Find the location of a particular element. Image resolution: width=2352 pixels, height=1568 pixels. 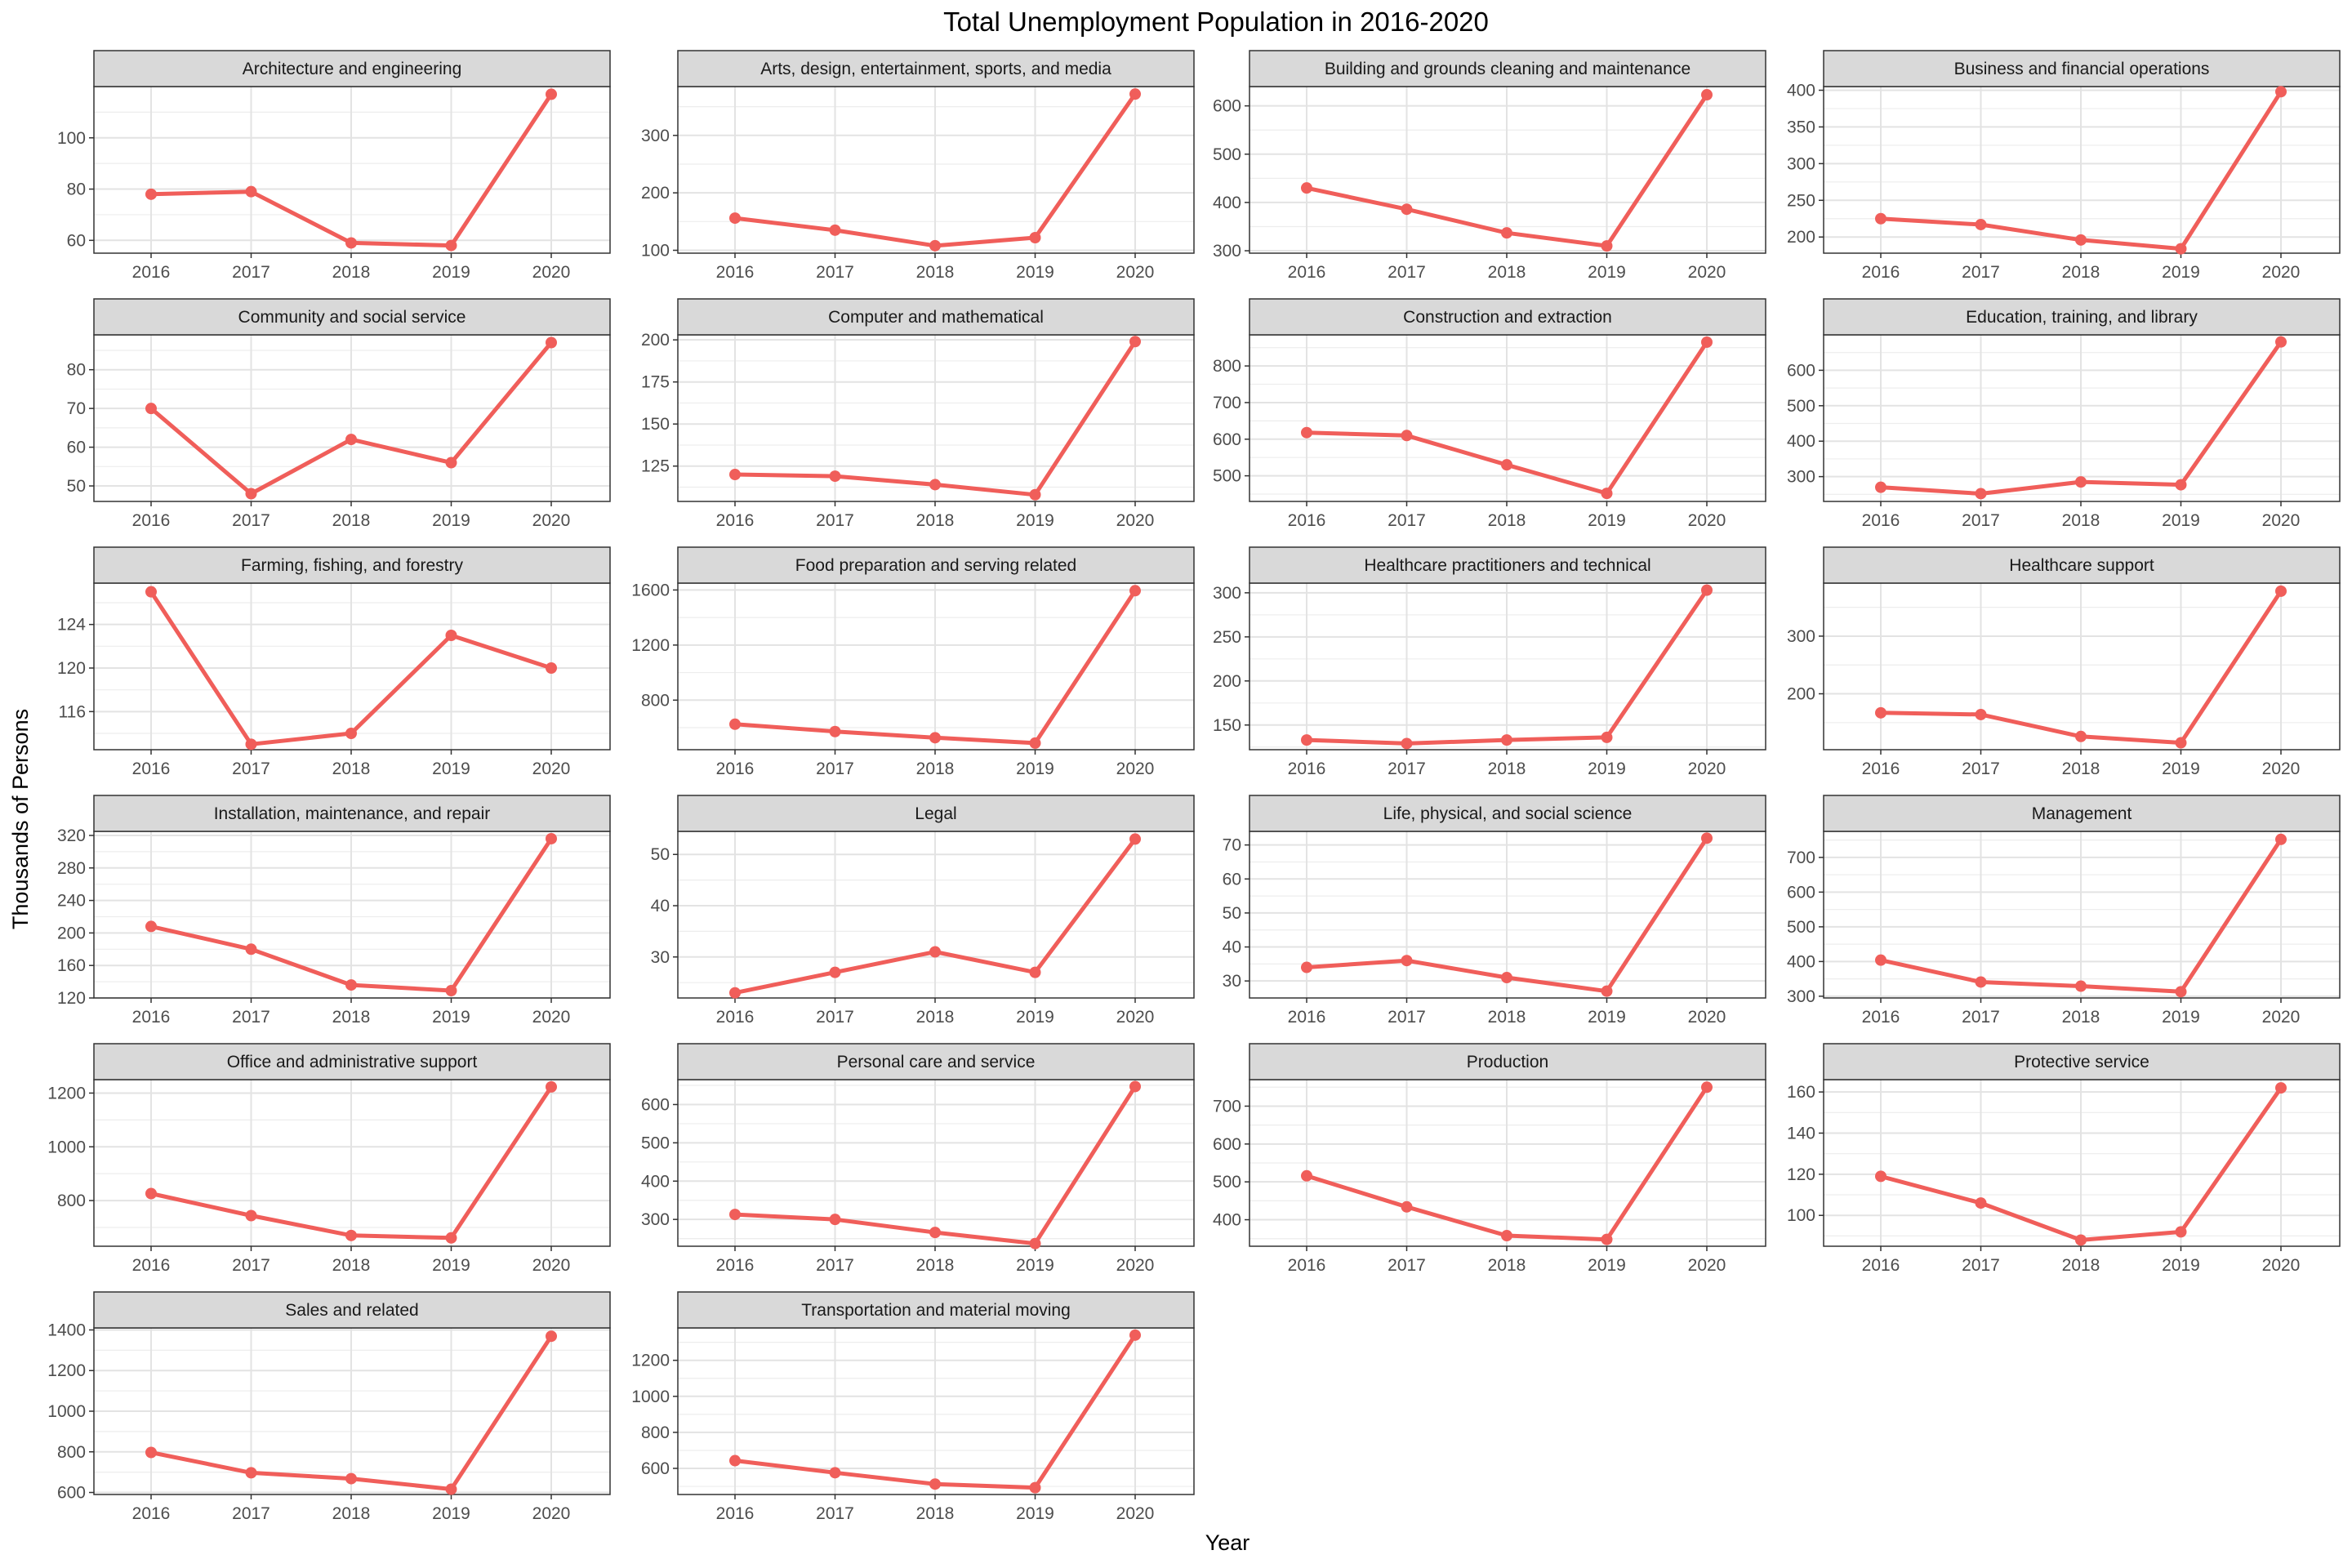

facet-strip-label: Sales and related is located at coordinates (351, 1310).